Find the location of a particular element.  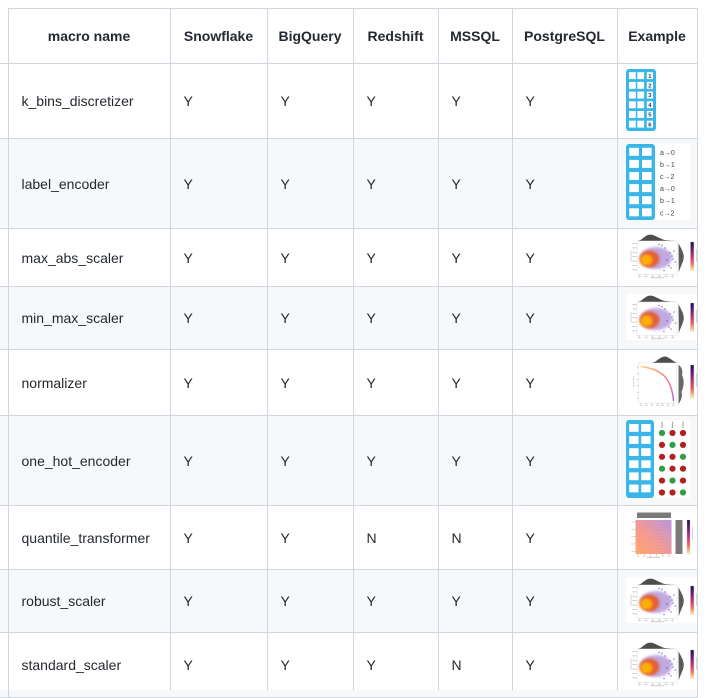

redshift-support-cell: N is located at coordinates (395, 537).